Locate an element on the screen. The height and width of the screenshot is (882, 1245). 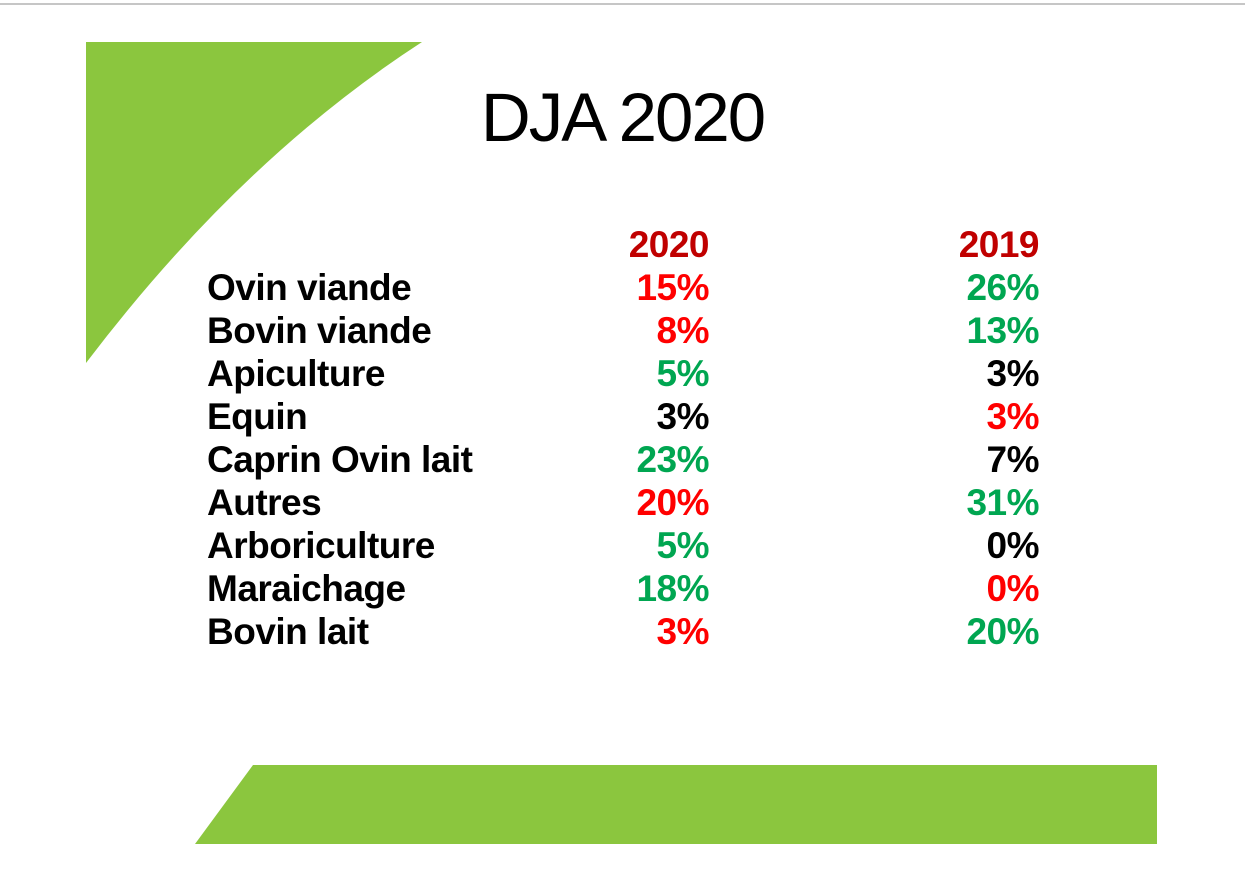
table-header-row: 2020 2019 is located at coordinates (623, 244).